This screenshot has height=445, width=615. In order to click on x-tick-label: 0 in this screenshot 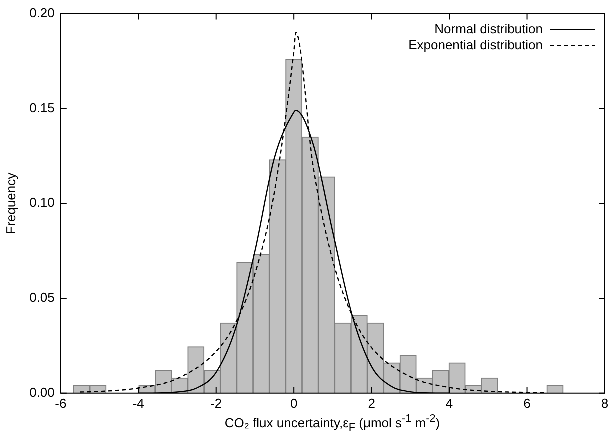, I will do `click(294, 403)`.